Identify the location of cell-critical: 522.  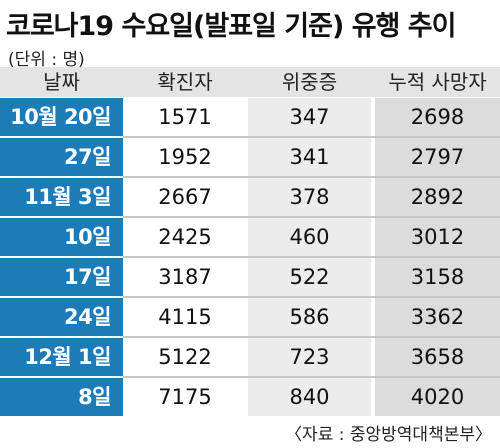
(309, 277).